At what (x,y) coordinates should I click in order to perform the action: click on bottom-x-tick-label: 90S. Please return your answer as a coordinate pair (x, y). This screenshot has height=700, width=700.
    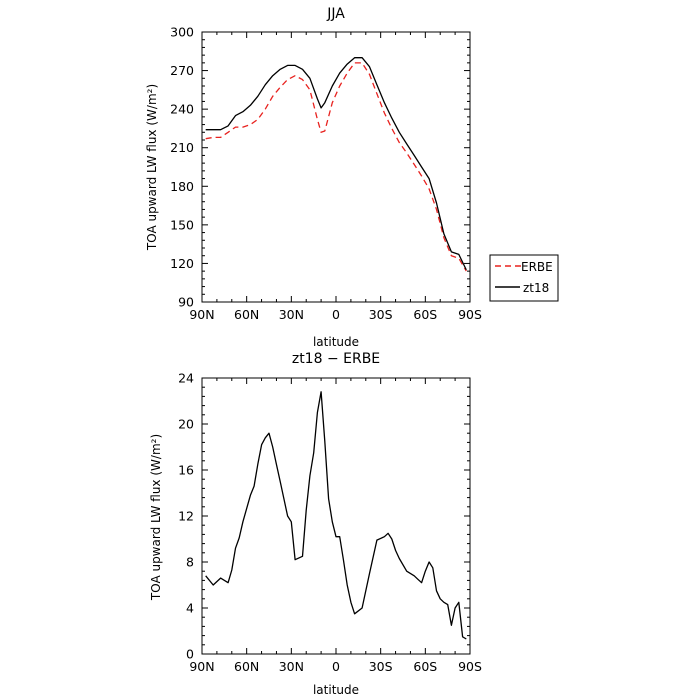
    Looking at the image, I should click on (470, 666).